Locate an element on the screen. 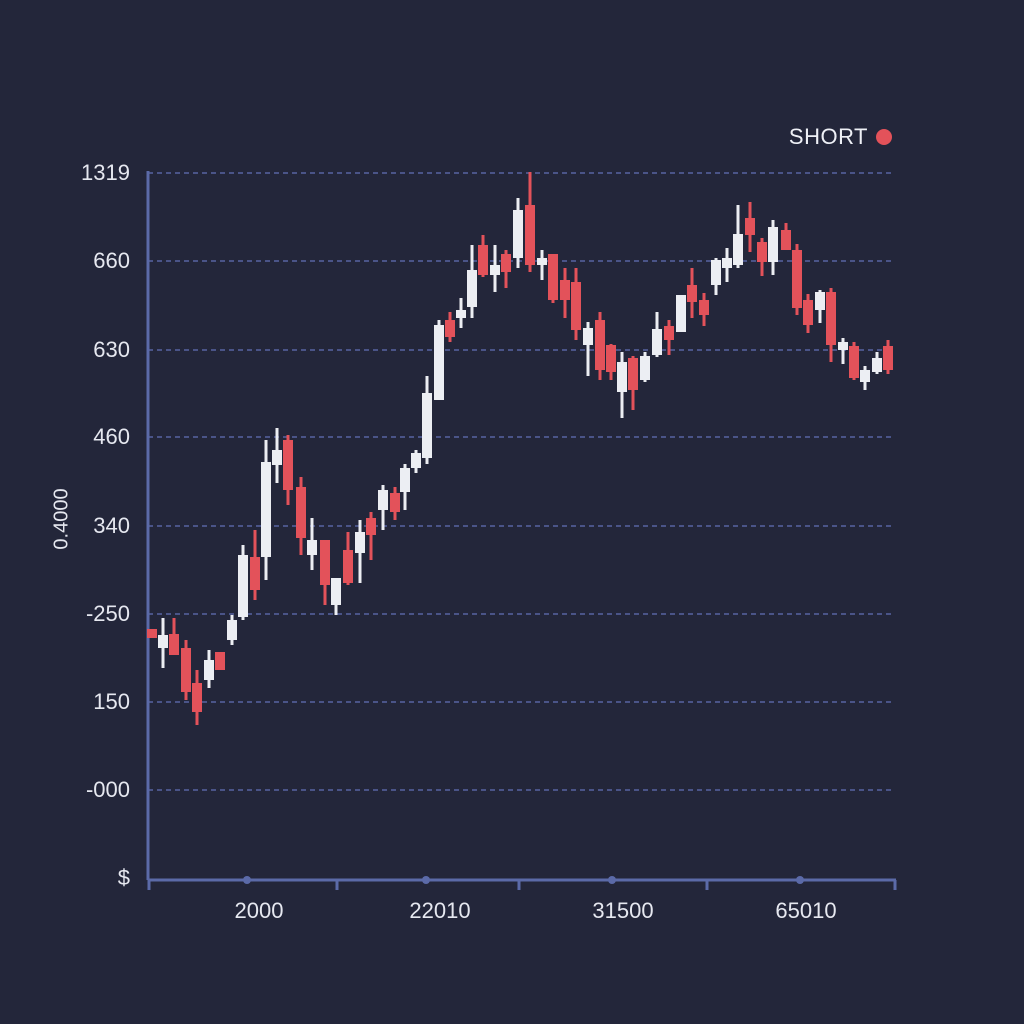  y-tick-label: 150 is located at coordinates (111, 701).